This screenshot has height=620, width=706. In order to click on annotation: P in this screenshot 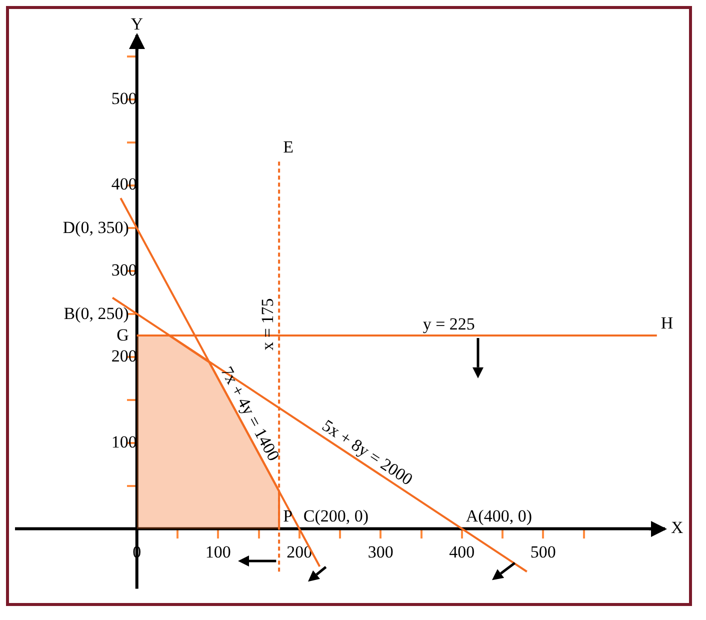, I will do `click(288, 516)`.